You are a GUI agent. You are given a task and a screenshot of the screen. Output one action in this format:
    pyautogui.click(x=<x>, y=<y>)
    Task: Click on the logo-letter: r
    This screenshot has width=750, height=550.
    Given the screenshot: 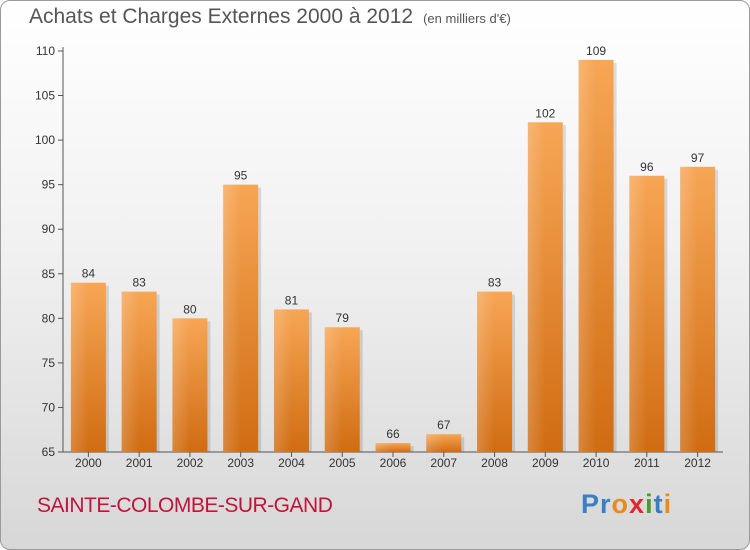 What is the action you would take?
    pyautogui.click(x=606, y=504)
    